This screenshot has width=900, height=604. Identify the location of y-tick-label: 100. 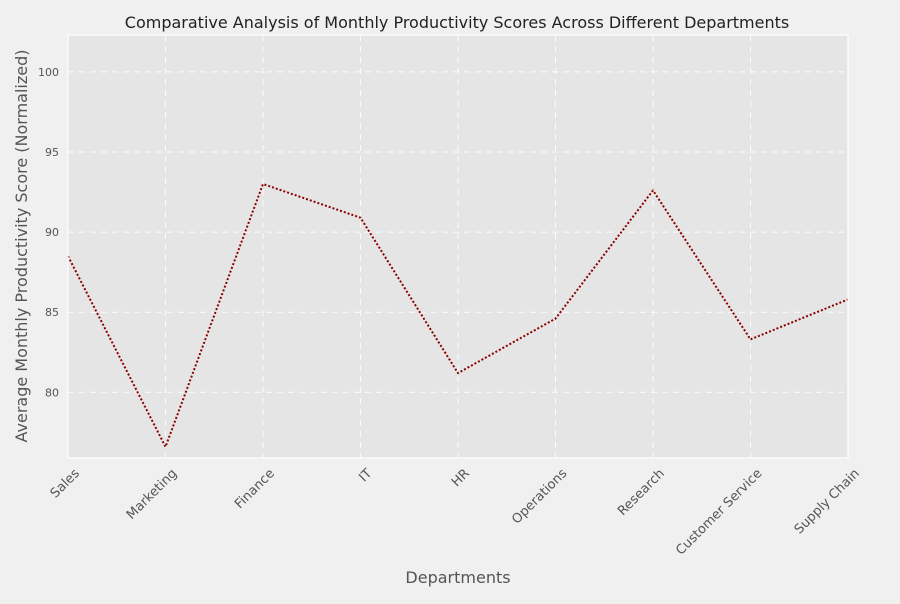
(48, 72).